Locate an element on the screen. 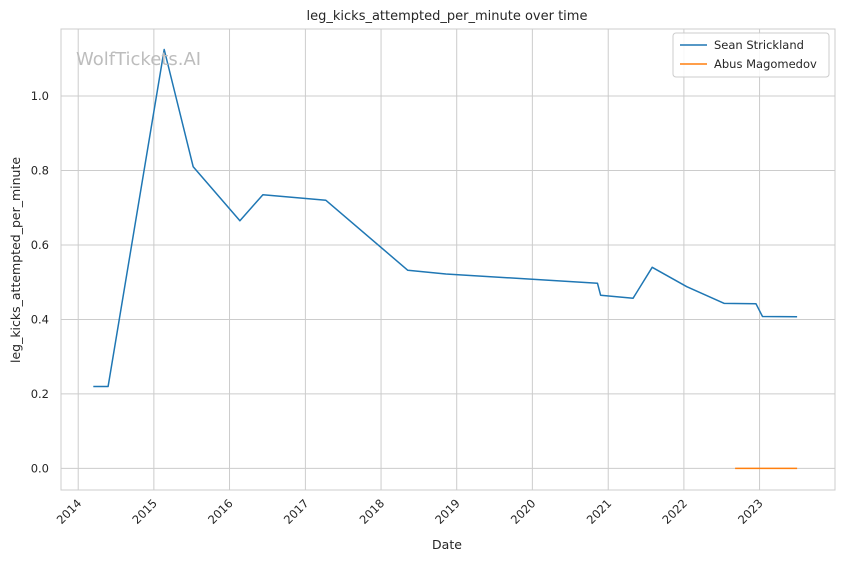  legend: Sean Strickland Abus Magomedov is located at coordinates (751, 55).